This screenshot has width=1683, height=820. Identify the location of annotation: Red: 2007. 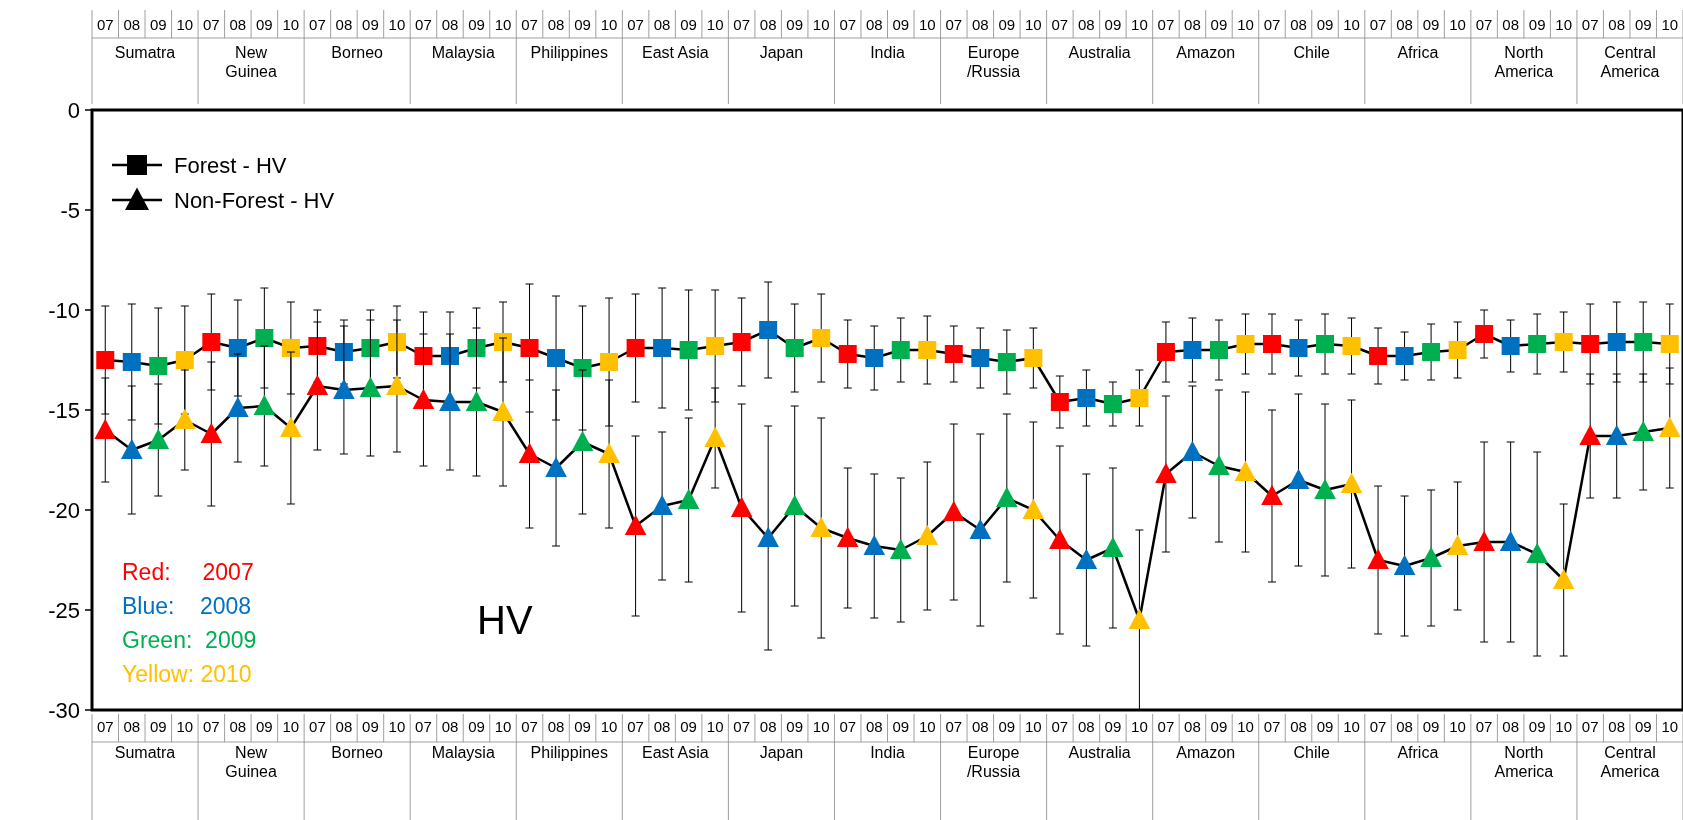
(188, 572).